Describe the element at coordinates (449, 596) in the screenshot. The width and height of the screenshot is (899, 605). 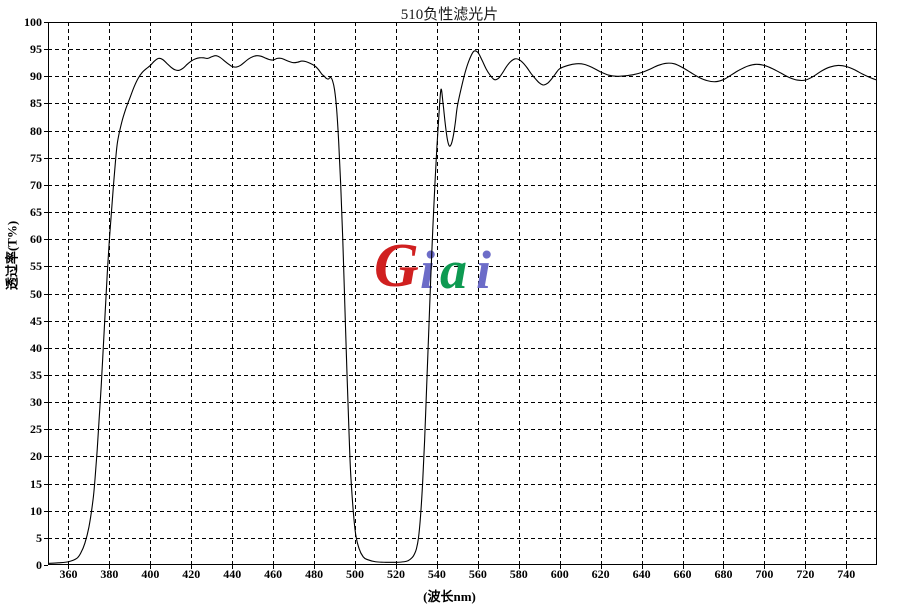
I see `x-axis-label: (波长nm)` at that location.